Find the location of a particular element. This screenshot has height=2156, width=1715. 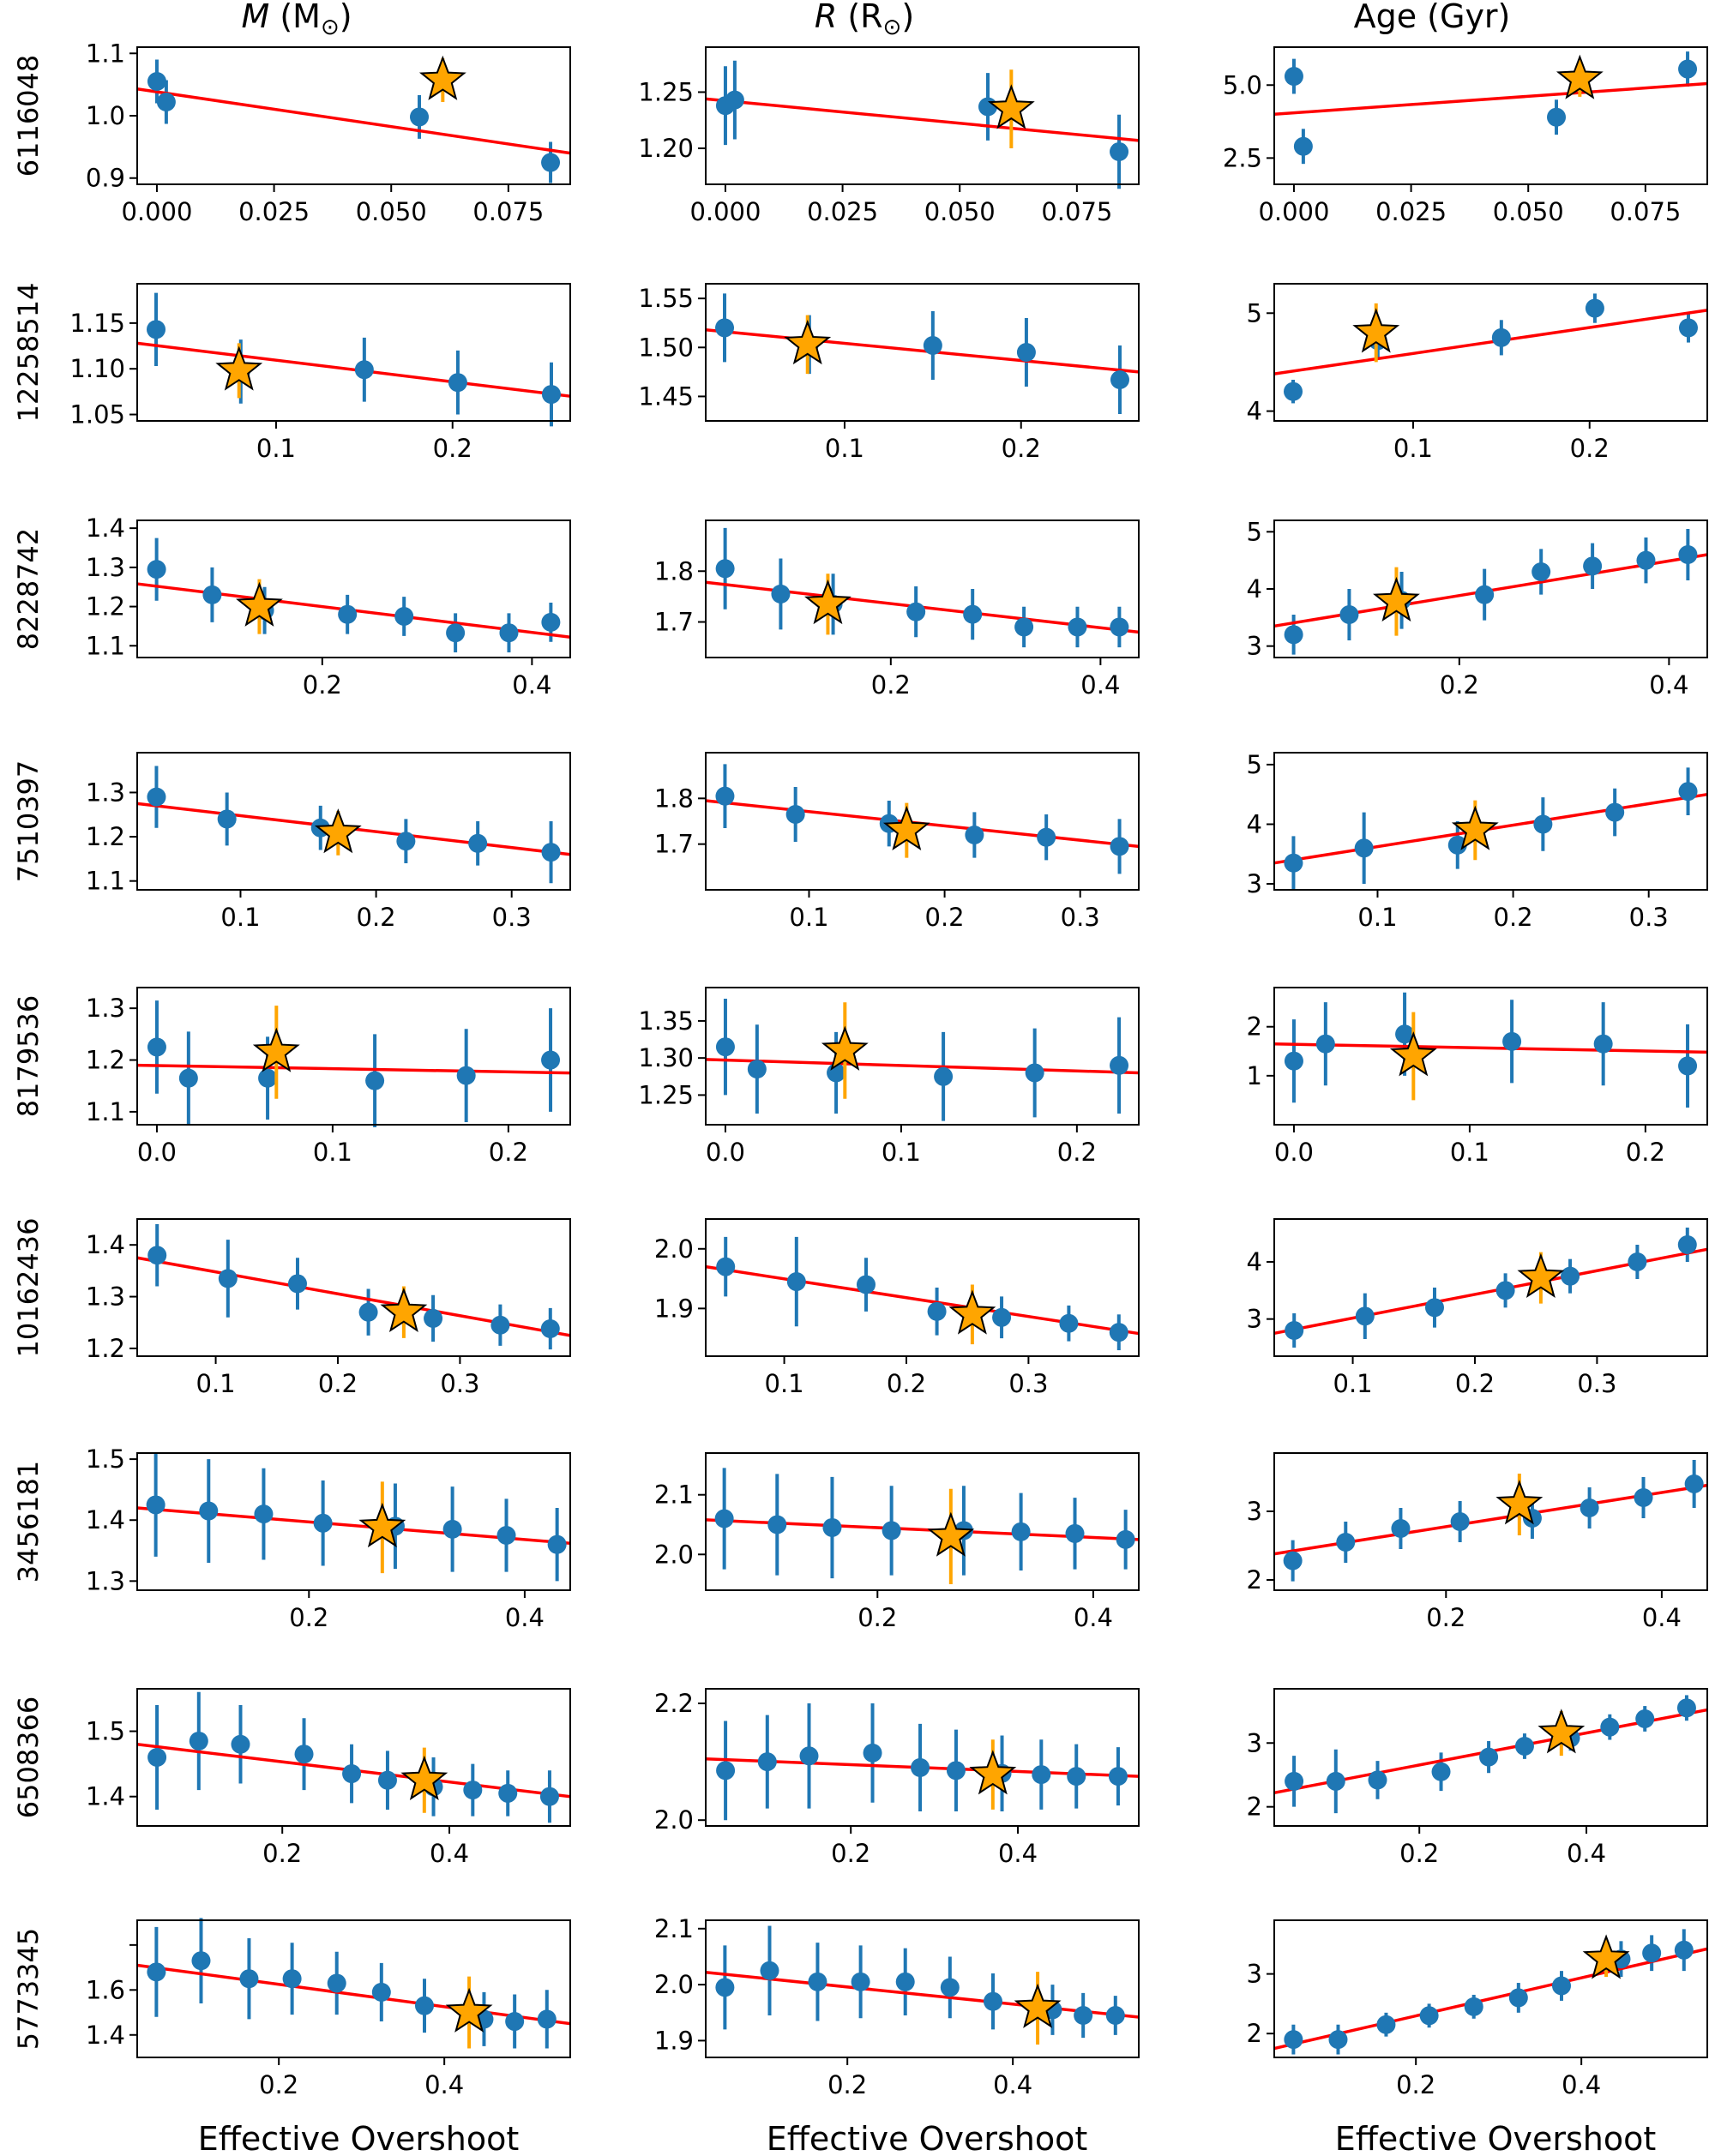

x-tick-label: 0.025 is located at coordinates (274, 211).